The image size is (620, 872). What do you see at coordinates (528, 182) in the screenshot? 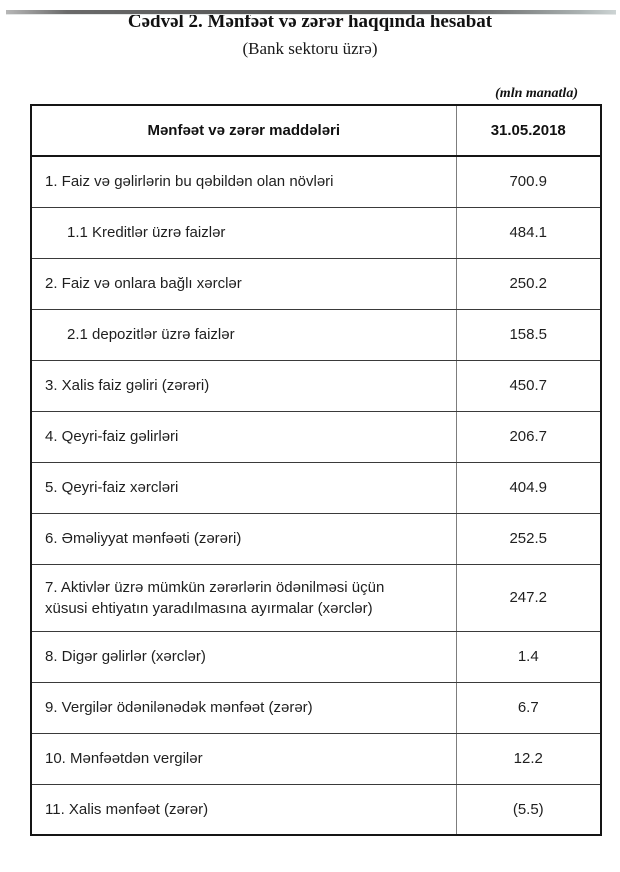
I see `row-value: 700.9` at bounding box center [528, 182].